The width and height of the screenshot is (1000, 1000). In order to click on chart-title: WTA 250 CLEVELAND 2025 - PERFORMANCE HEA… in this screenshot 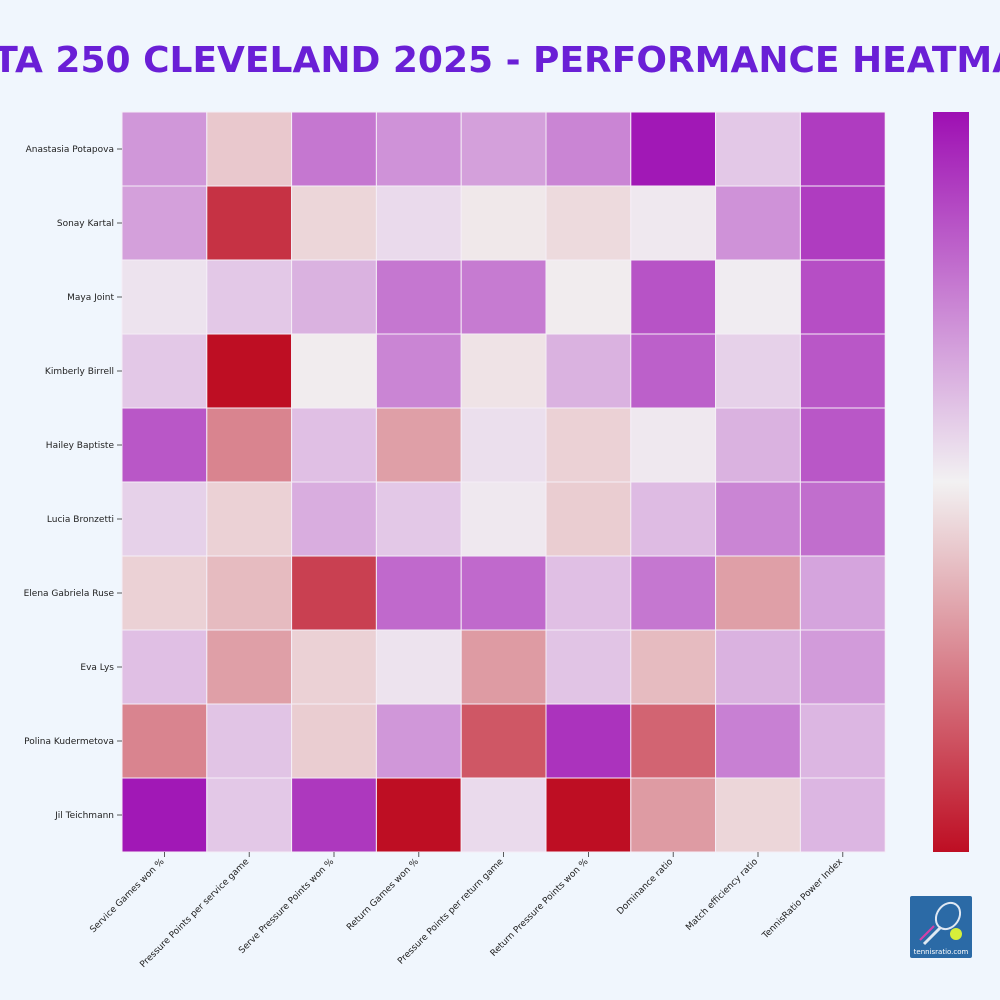, I will do `click(500, 60)`.